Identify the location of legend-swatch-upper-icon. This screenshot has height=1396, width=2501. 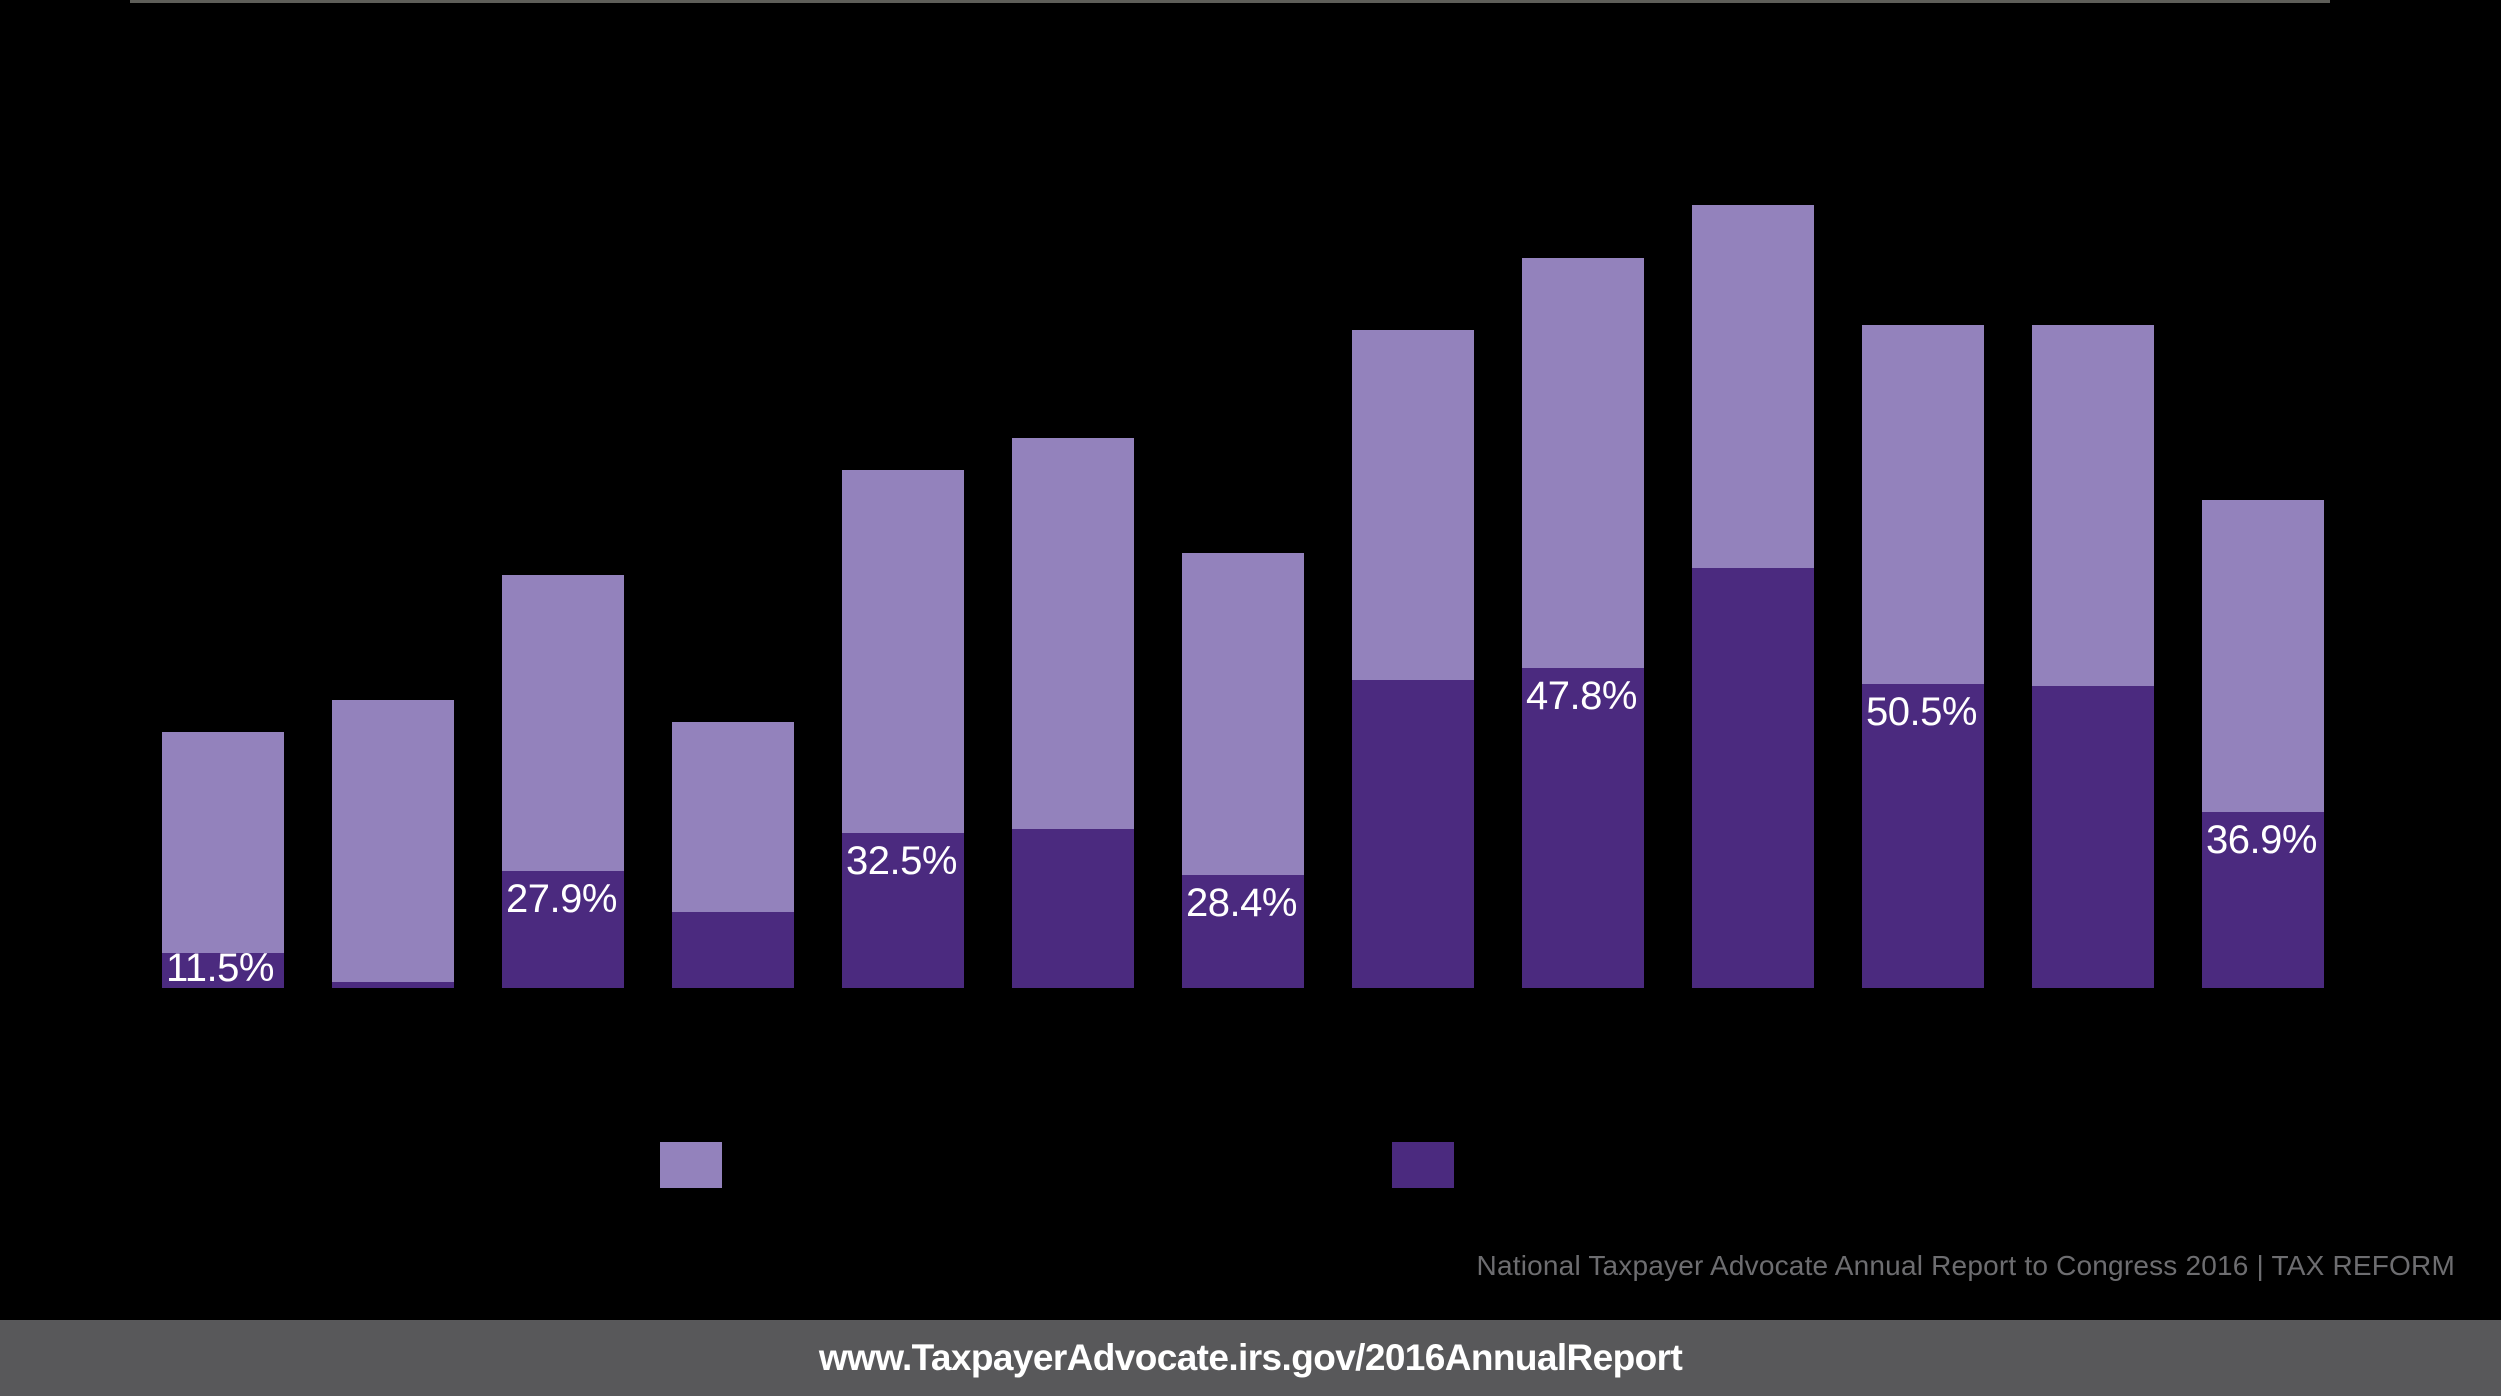
(691, 1165).